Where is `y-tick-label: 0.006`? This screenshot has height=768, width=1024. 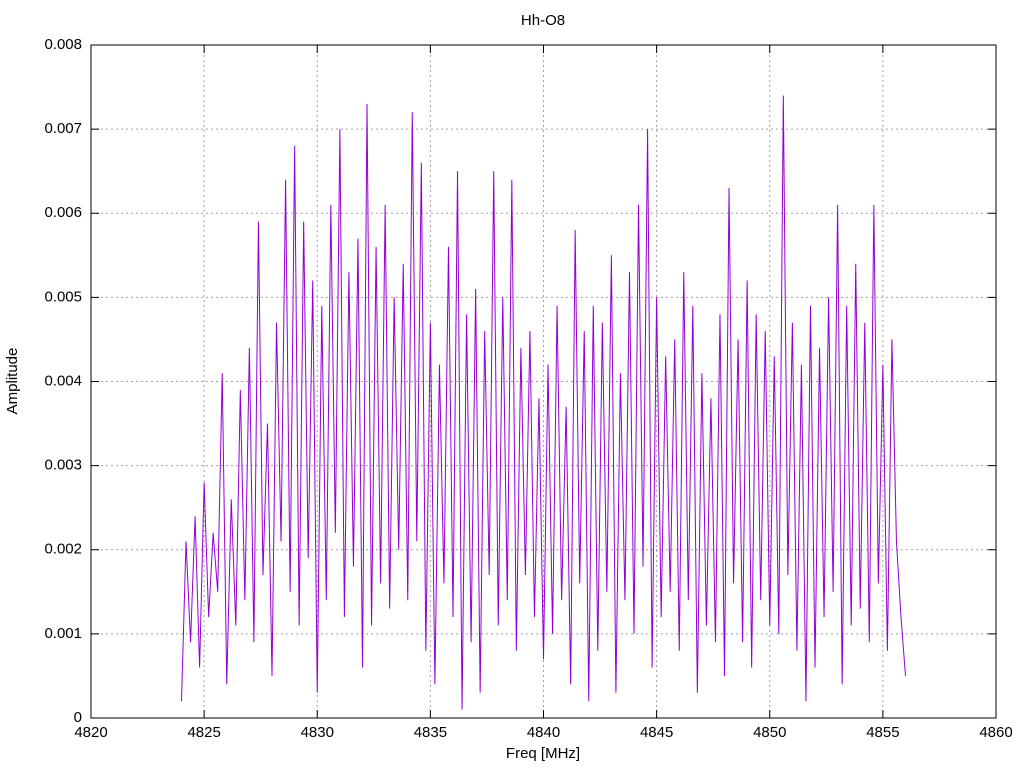 y-tick-label: 0.006 is located at coordinates (63, 212).